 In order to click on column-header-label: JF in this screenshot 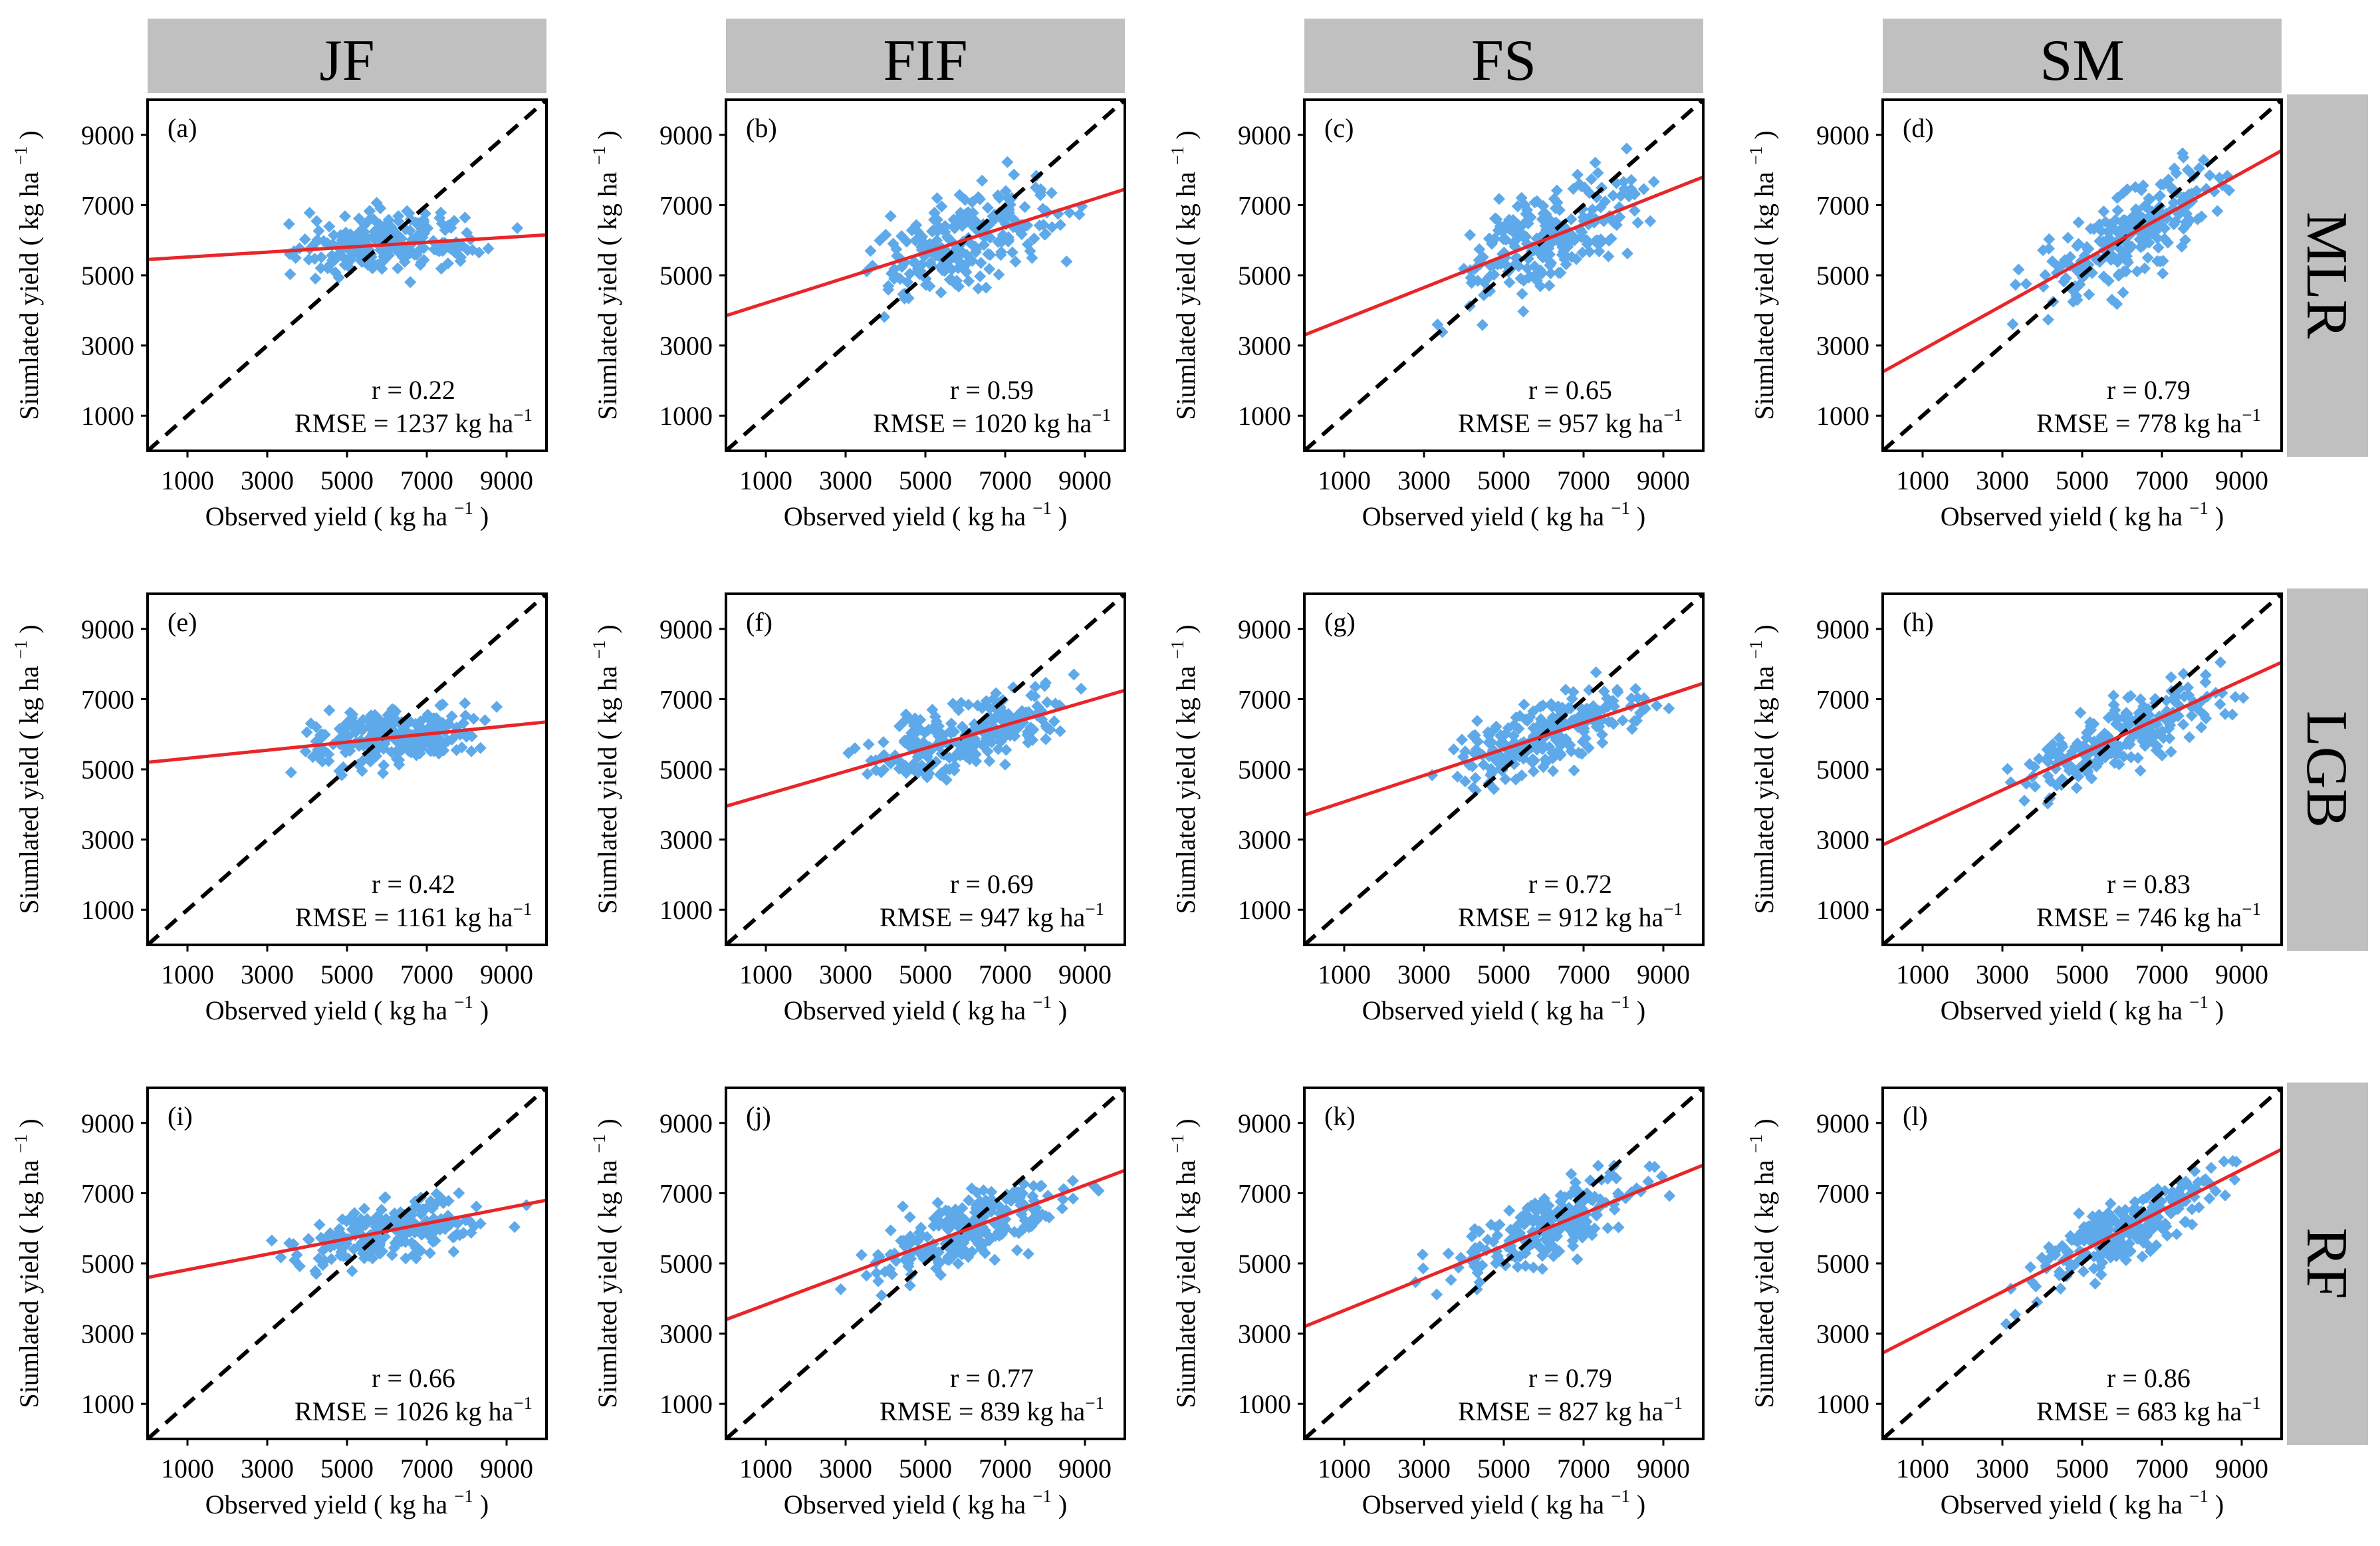, I will do `click(347, 61)`.